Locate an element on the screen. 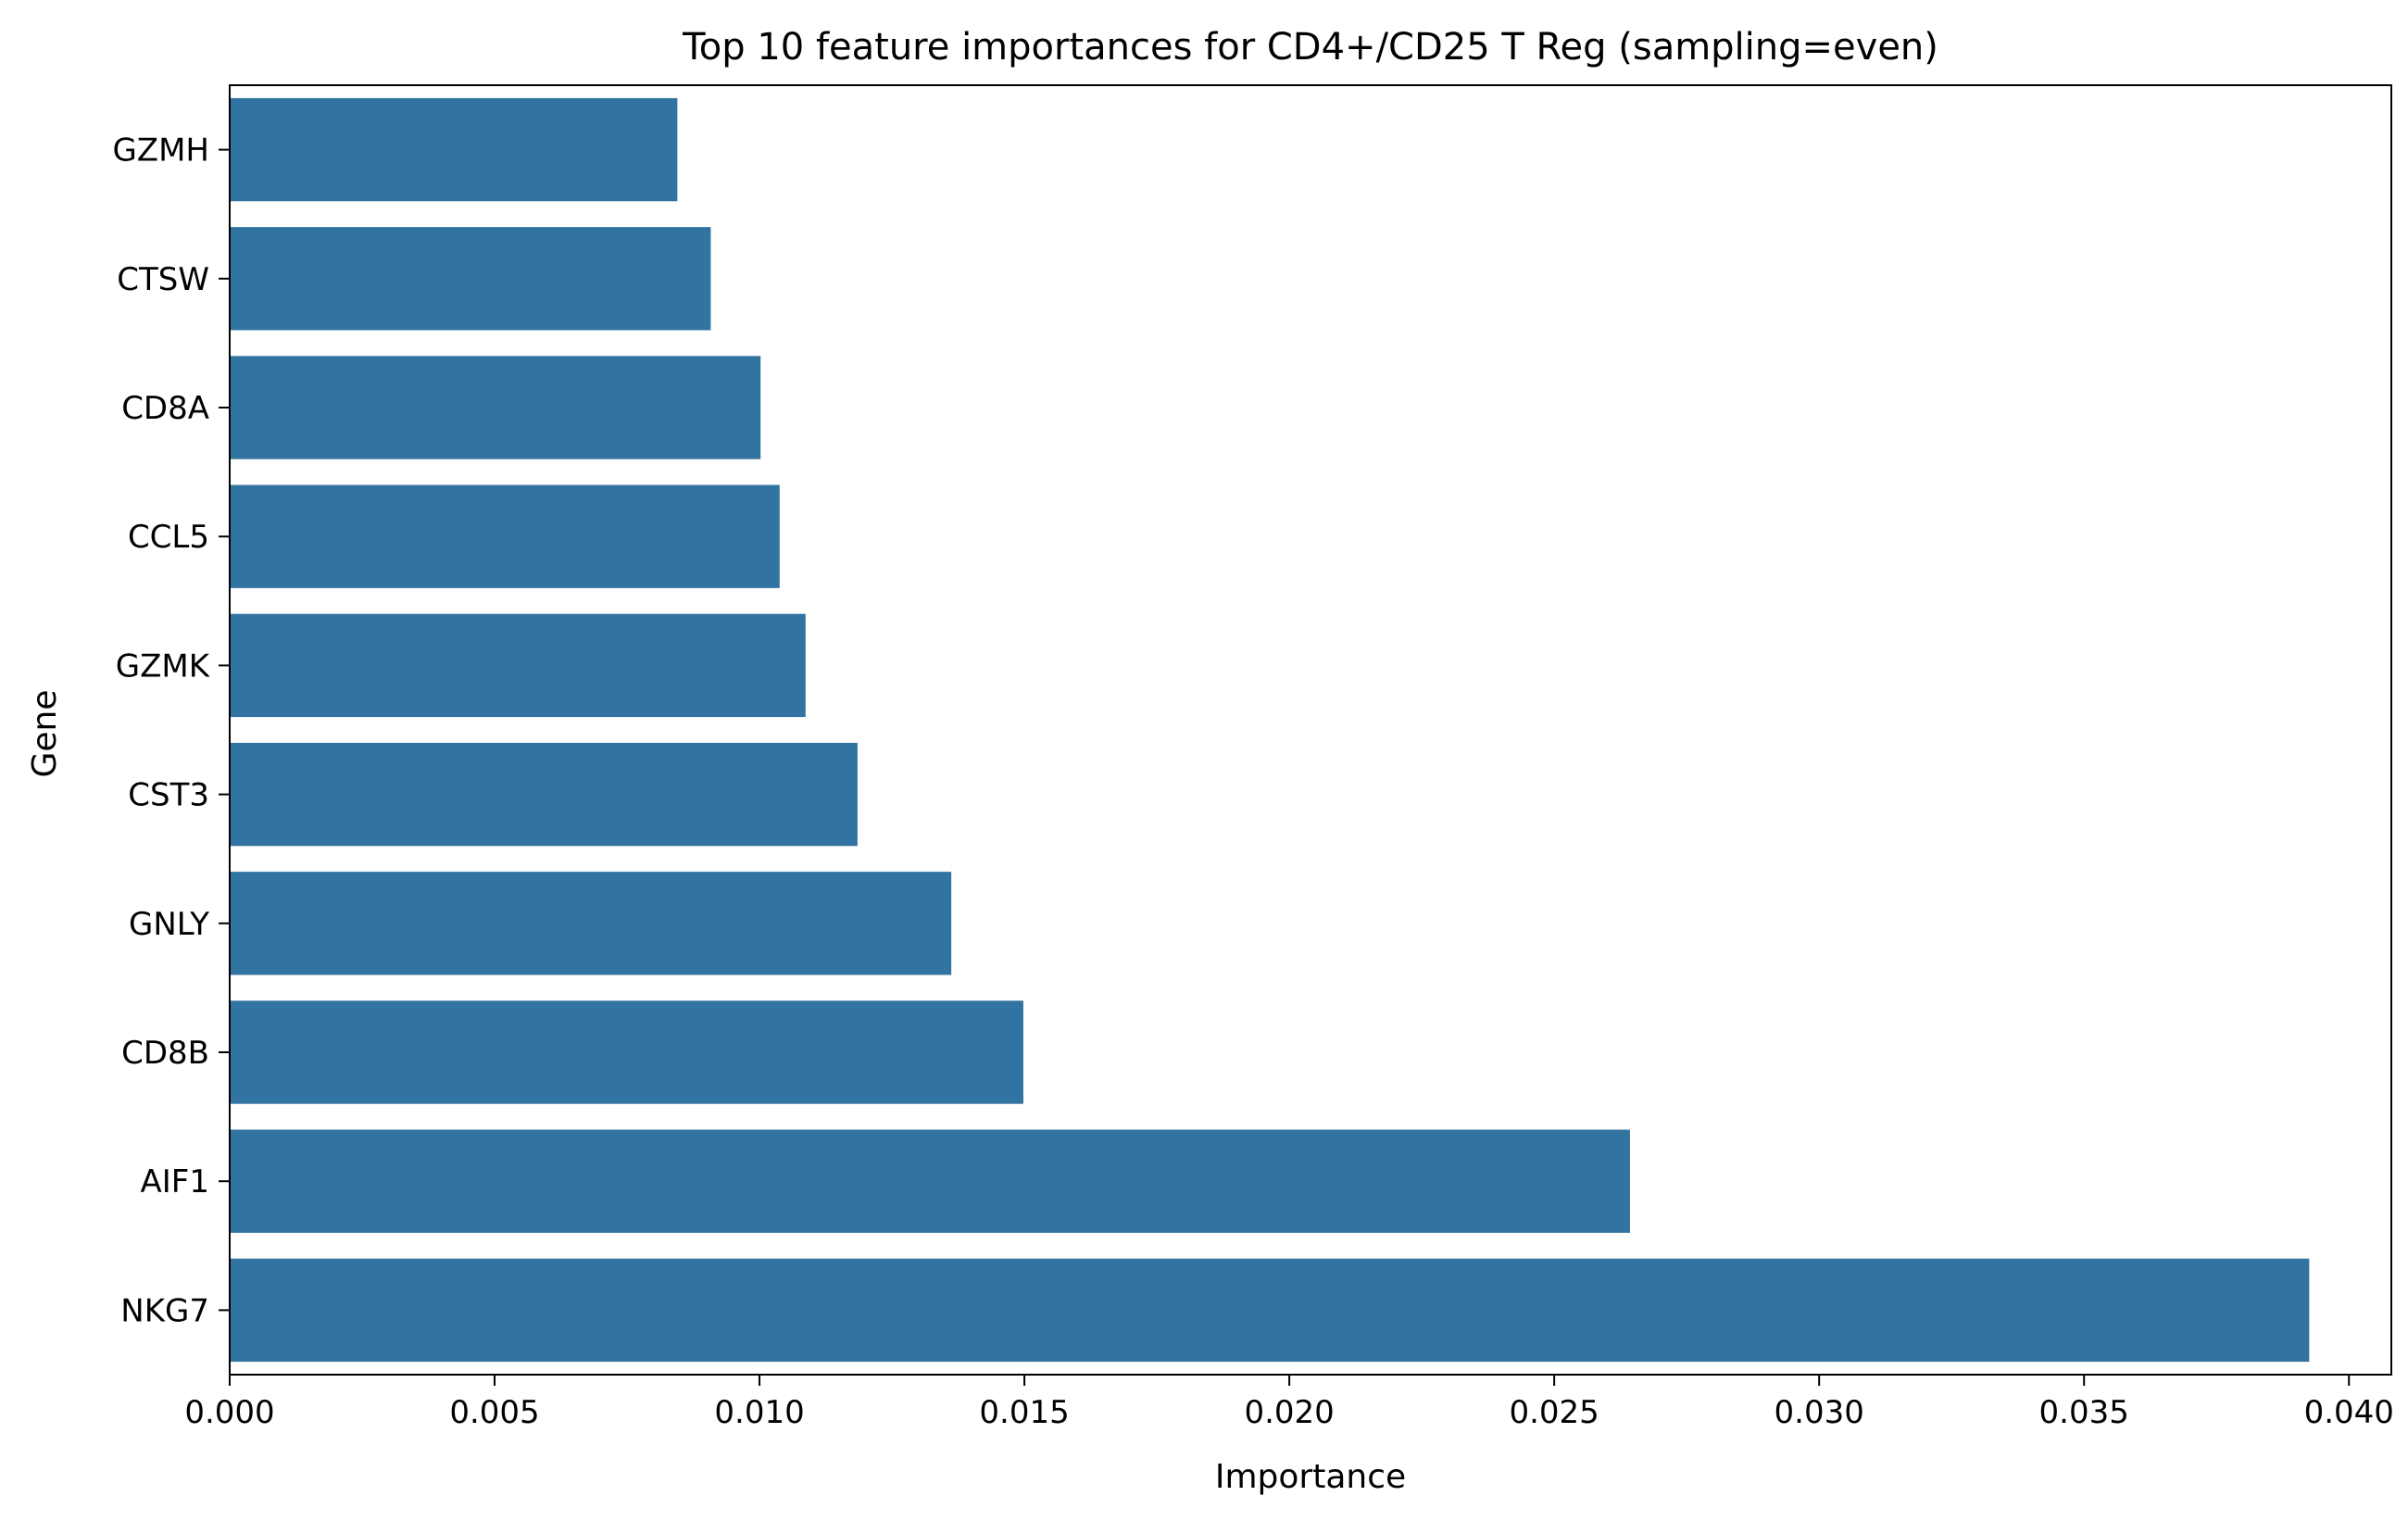  y-tick-label: GZMK is located at coordinates (163, 666).